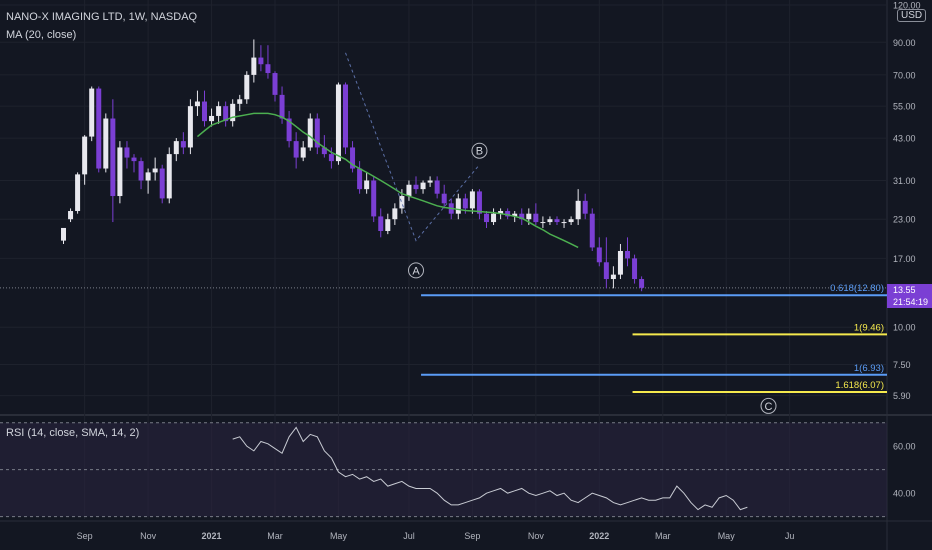  Describe the element at coordinates (73, 433) in the screenshot. I see `rsi-indicator-label: RSI (14, close, SMA, 14, 2)` at that location.